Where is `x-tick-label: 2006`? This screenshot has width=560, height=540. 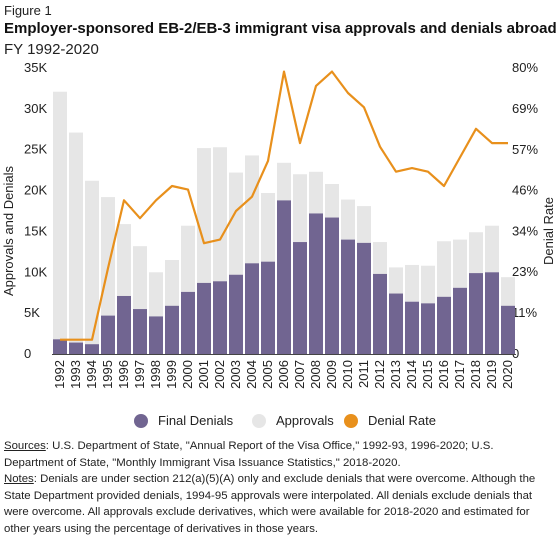
x-tick-label: 2006 is located at coordinates (283, 374).